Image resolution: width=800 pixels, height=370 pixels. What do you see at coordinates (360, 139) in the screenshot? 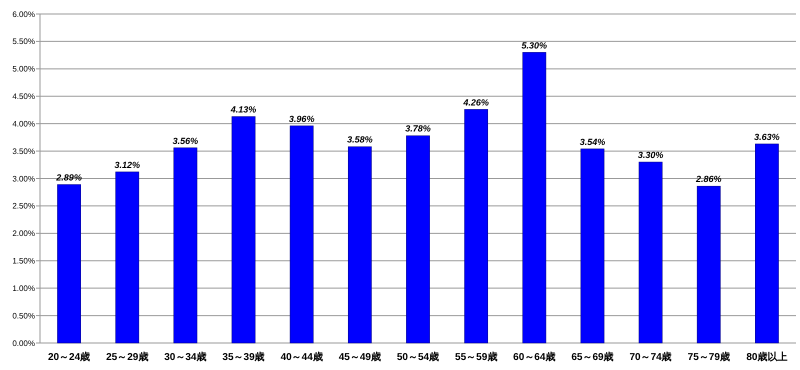
I see `data-label: 3.58%` at bounding box center [360, 139].